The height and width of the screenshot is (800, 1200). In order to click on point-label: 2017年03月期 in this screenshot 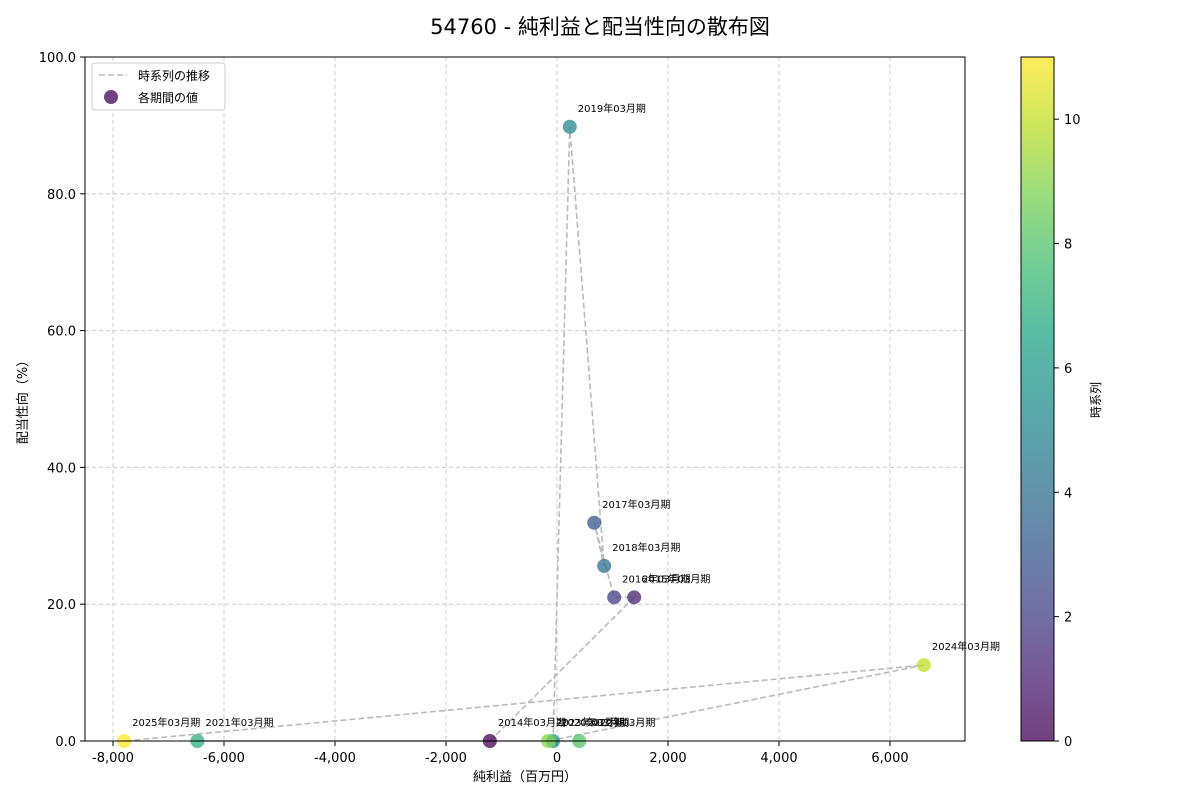, I will do `click(636, 504)`.